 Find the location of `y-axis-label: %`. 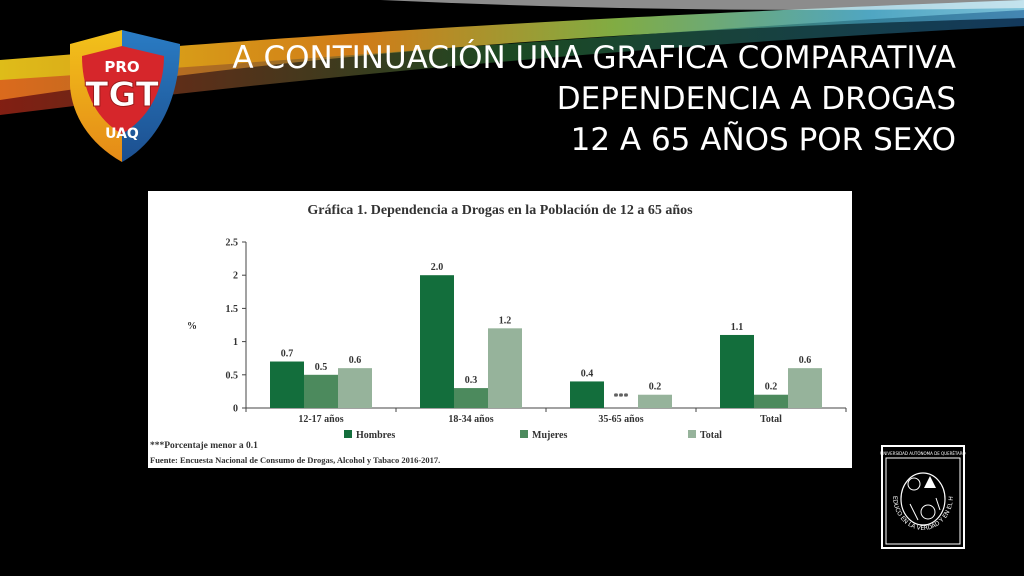

y-axis-label: % is located at coordinates (192, 326).